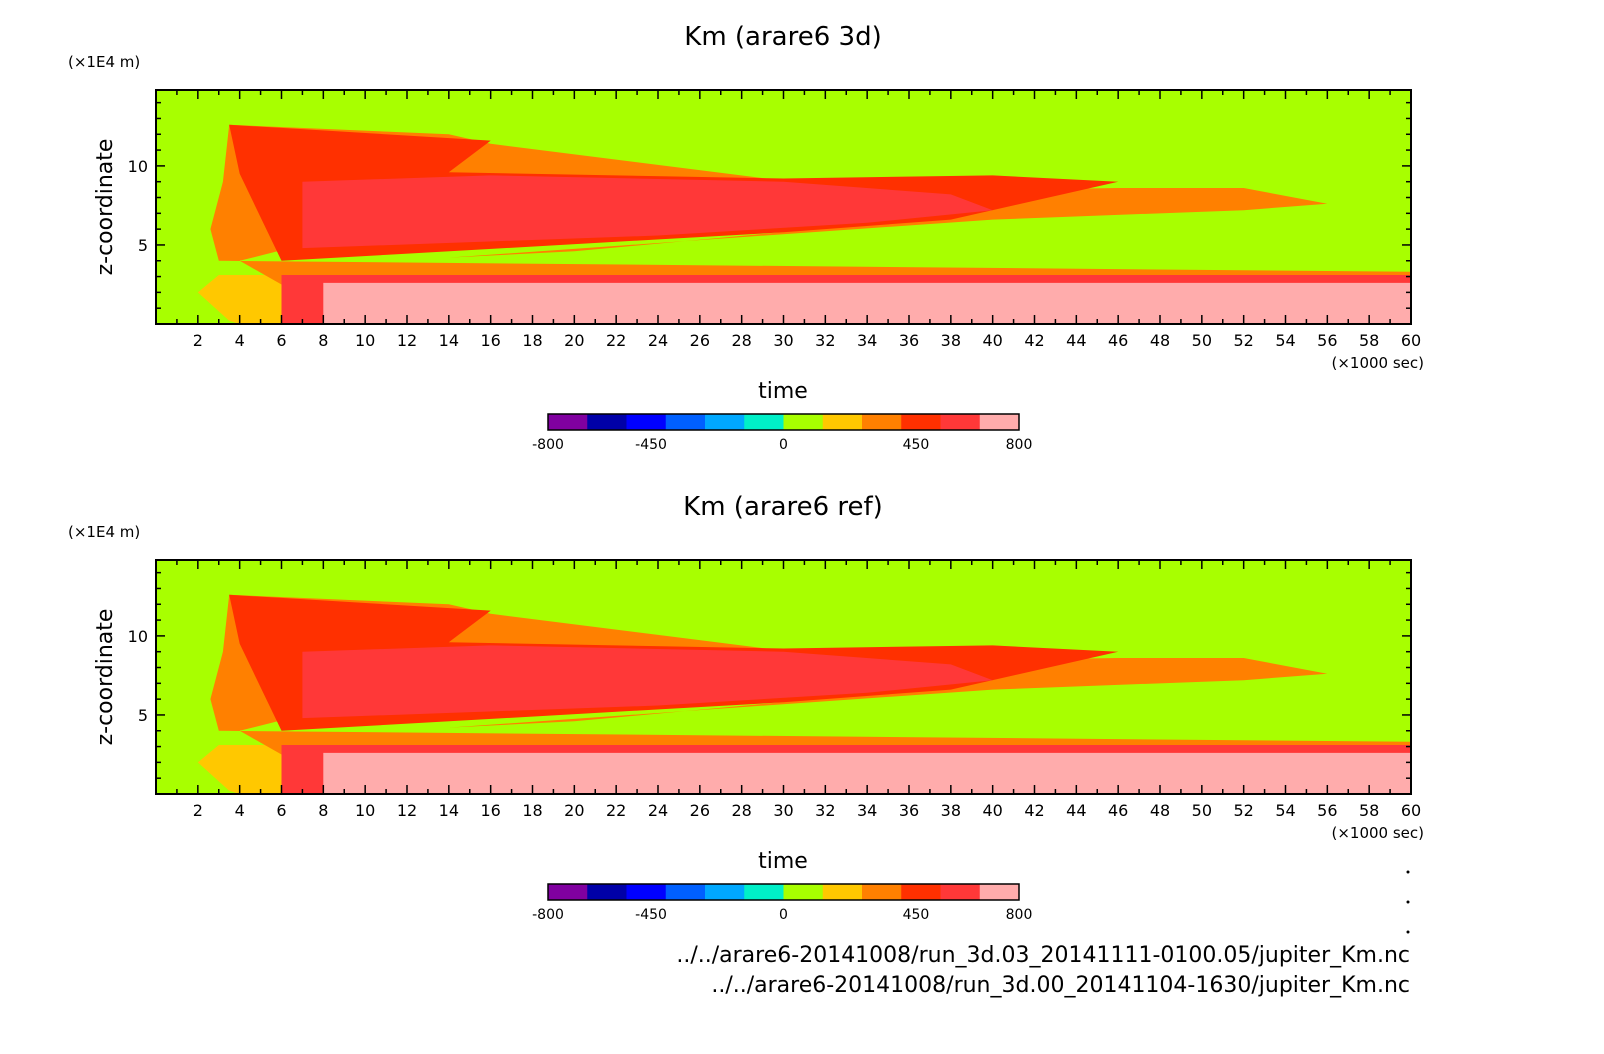  Describe the element at coordinates (783, 507) in the screenshot. I see `chart-title: Km (arare6 ref)` at that location.